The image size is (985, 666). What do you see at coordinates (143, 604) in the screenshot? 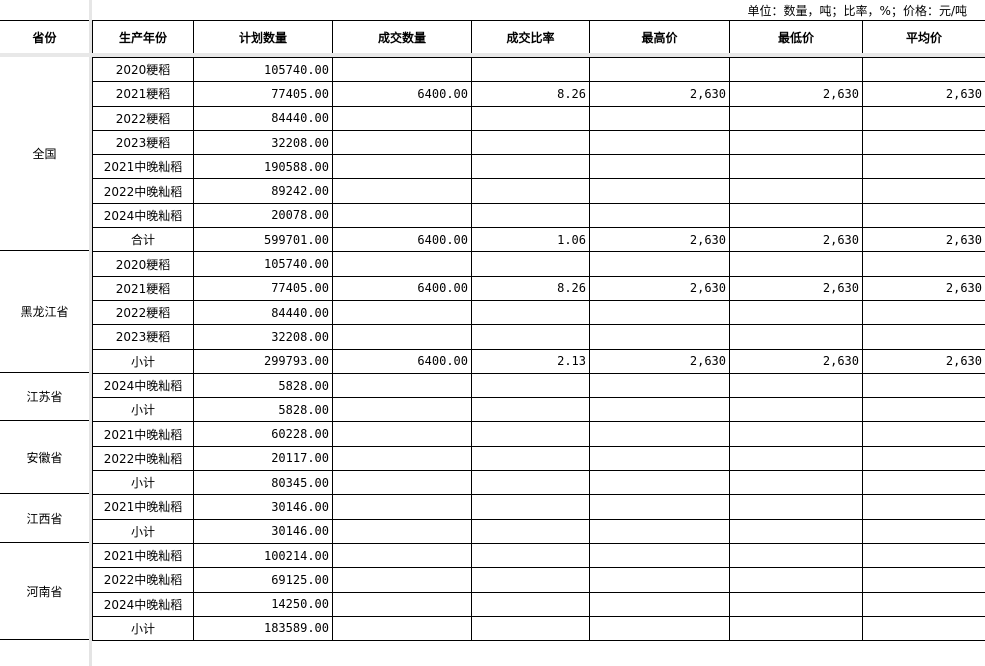
I see `year-cell: 2024中晚籼稻` at bounding box center [143, 604].